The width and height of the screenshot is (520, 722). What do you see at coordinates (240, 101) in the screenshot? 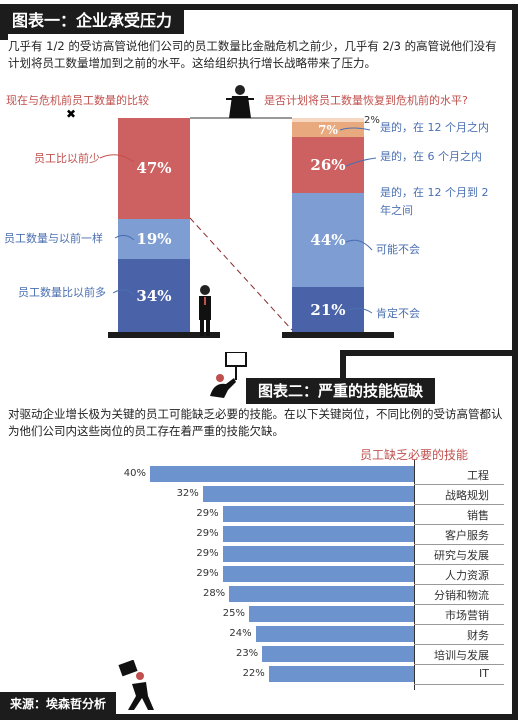
I see `woman-on-bar-icon` at bounding box center [240, 101].